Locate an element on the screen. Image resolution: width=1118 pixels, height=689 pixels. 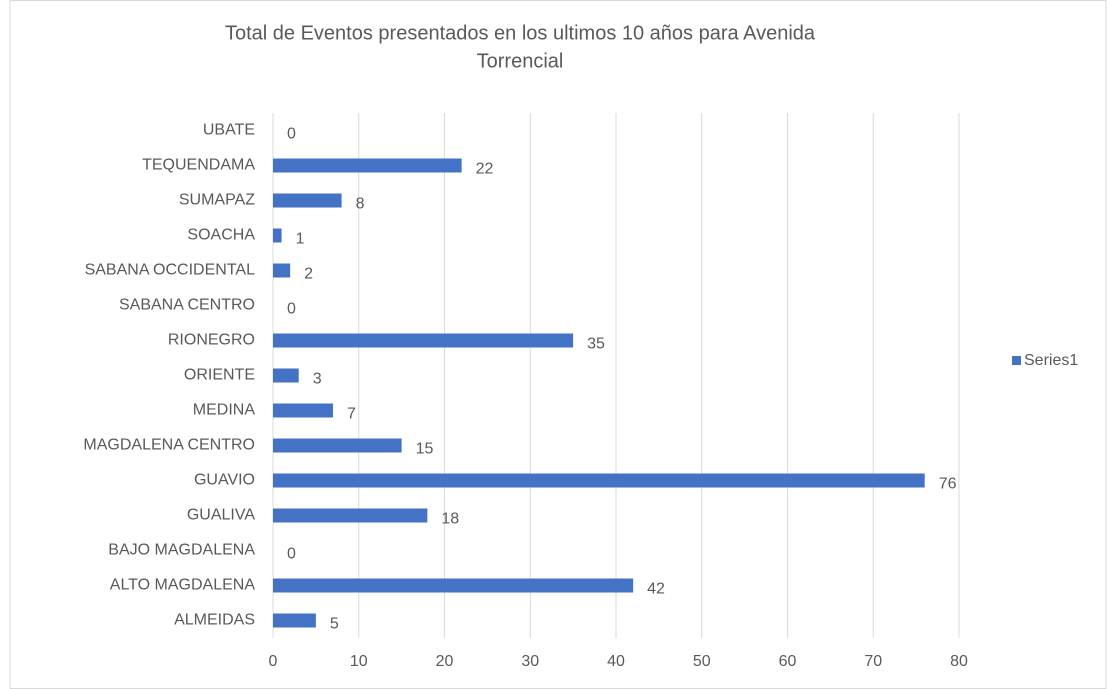
x-tick-label: 30 is located at coordinates (530, 661).